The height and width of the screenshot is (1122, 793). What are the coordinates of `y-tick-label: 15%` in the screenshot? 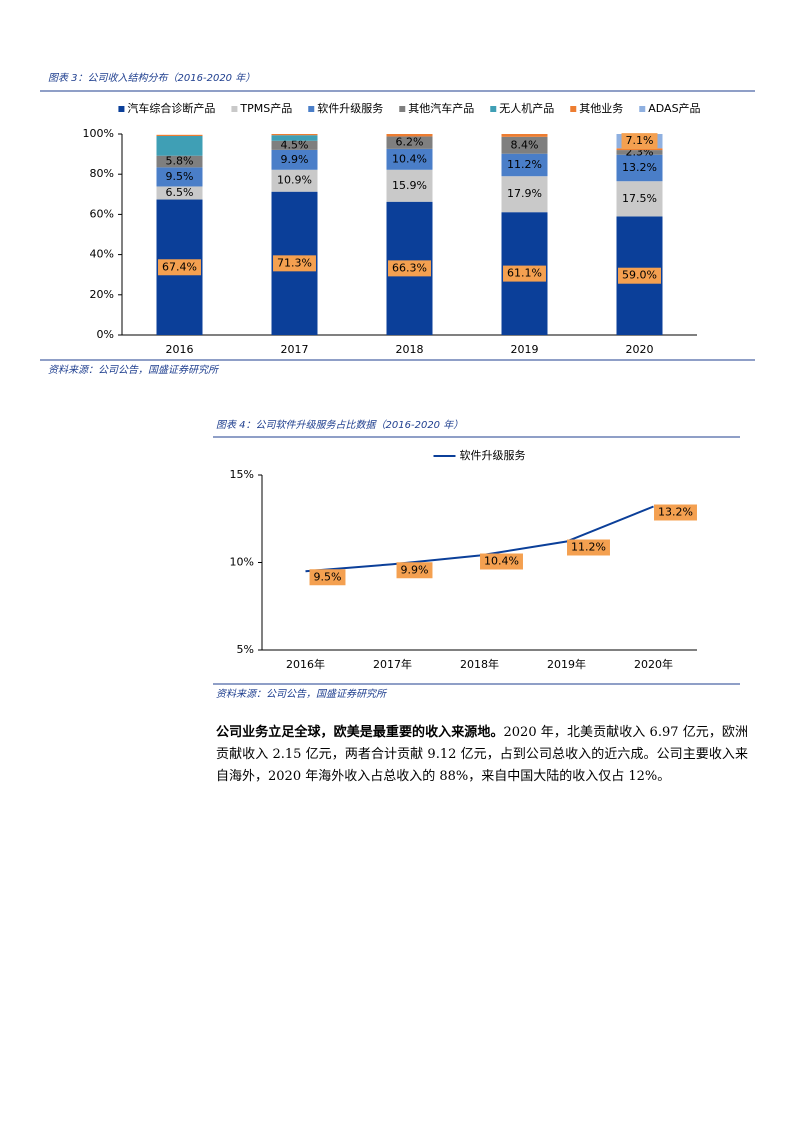 It's located at (242, 474).